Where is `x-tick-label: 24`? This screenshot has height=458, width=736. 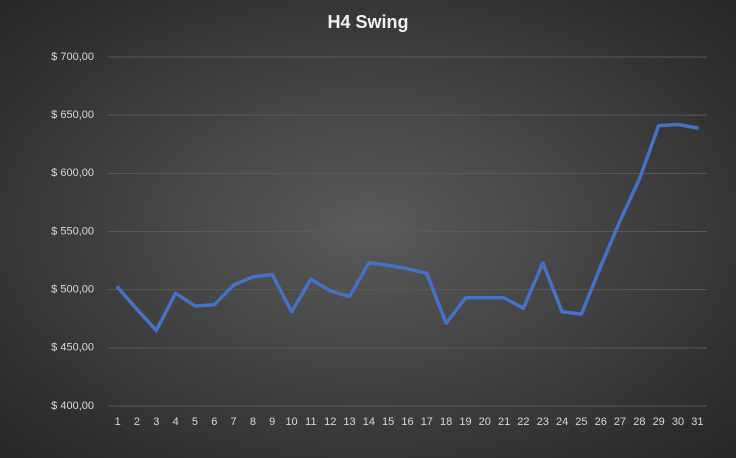
x-tick-label: 24 is located at coordinates (562, 422).